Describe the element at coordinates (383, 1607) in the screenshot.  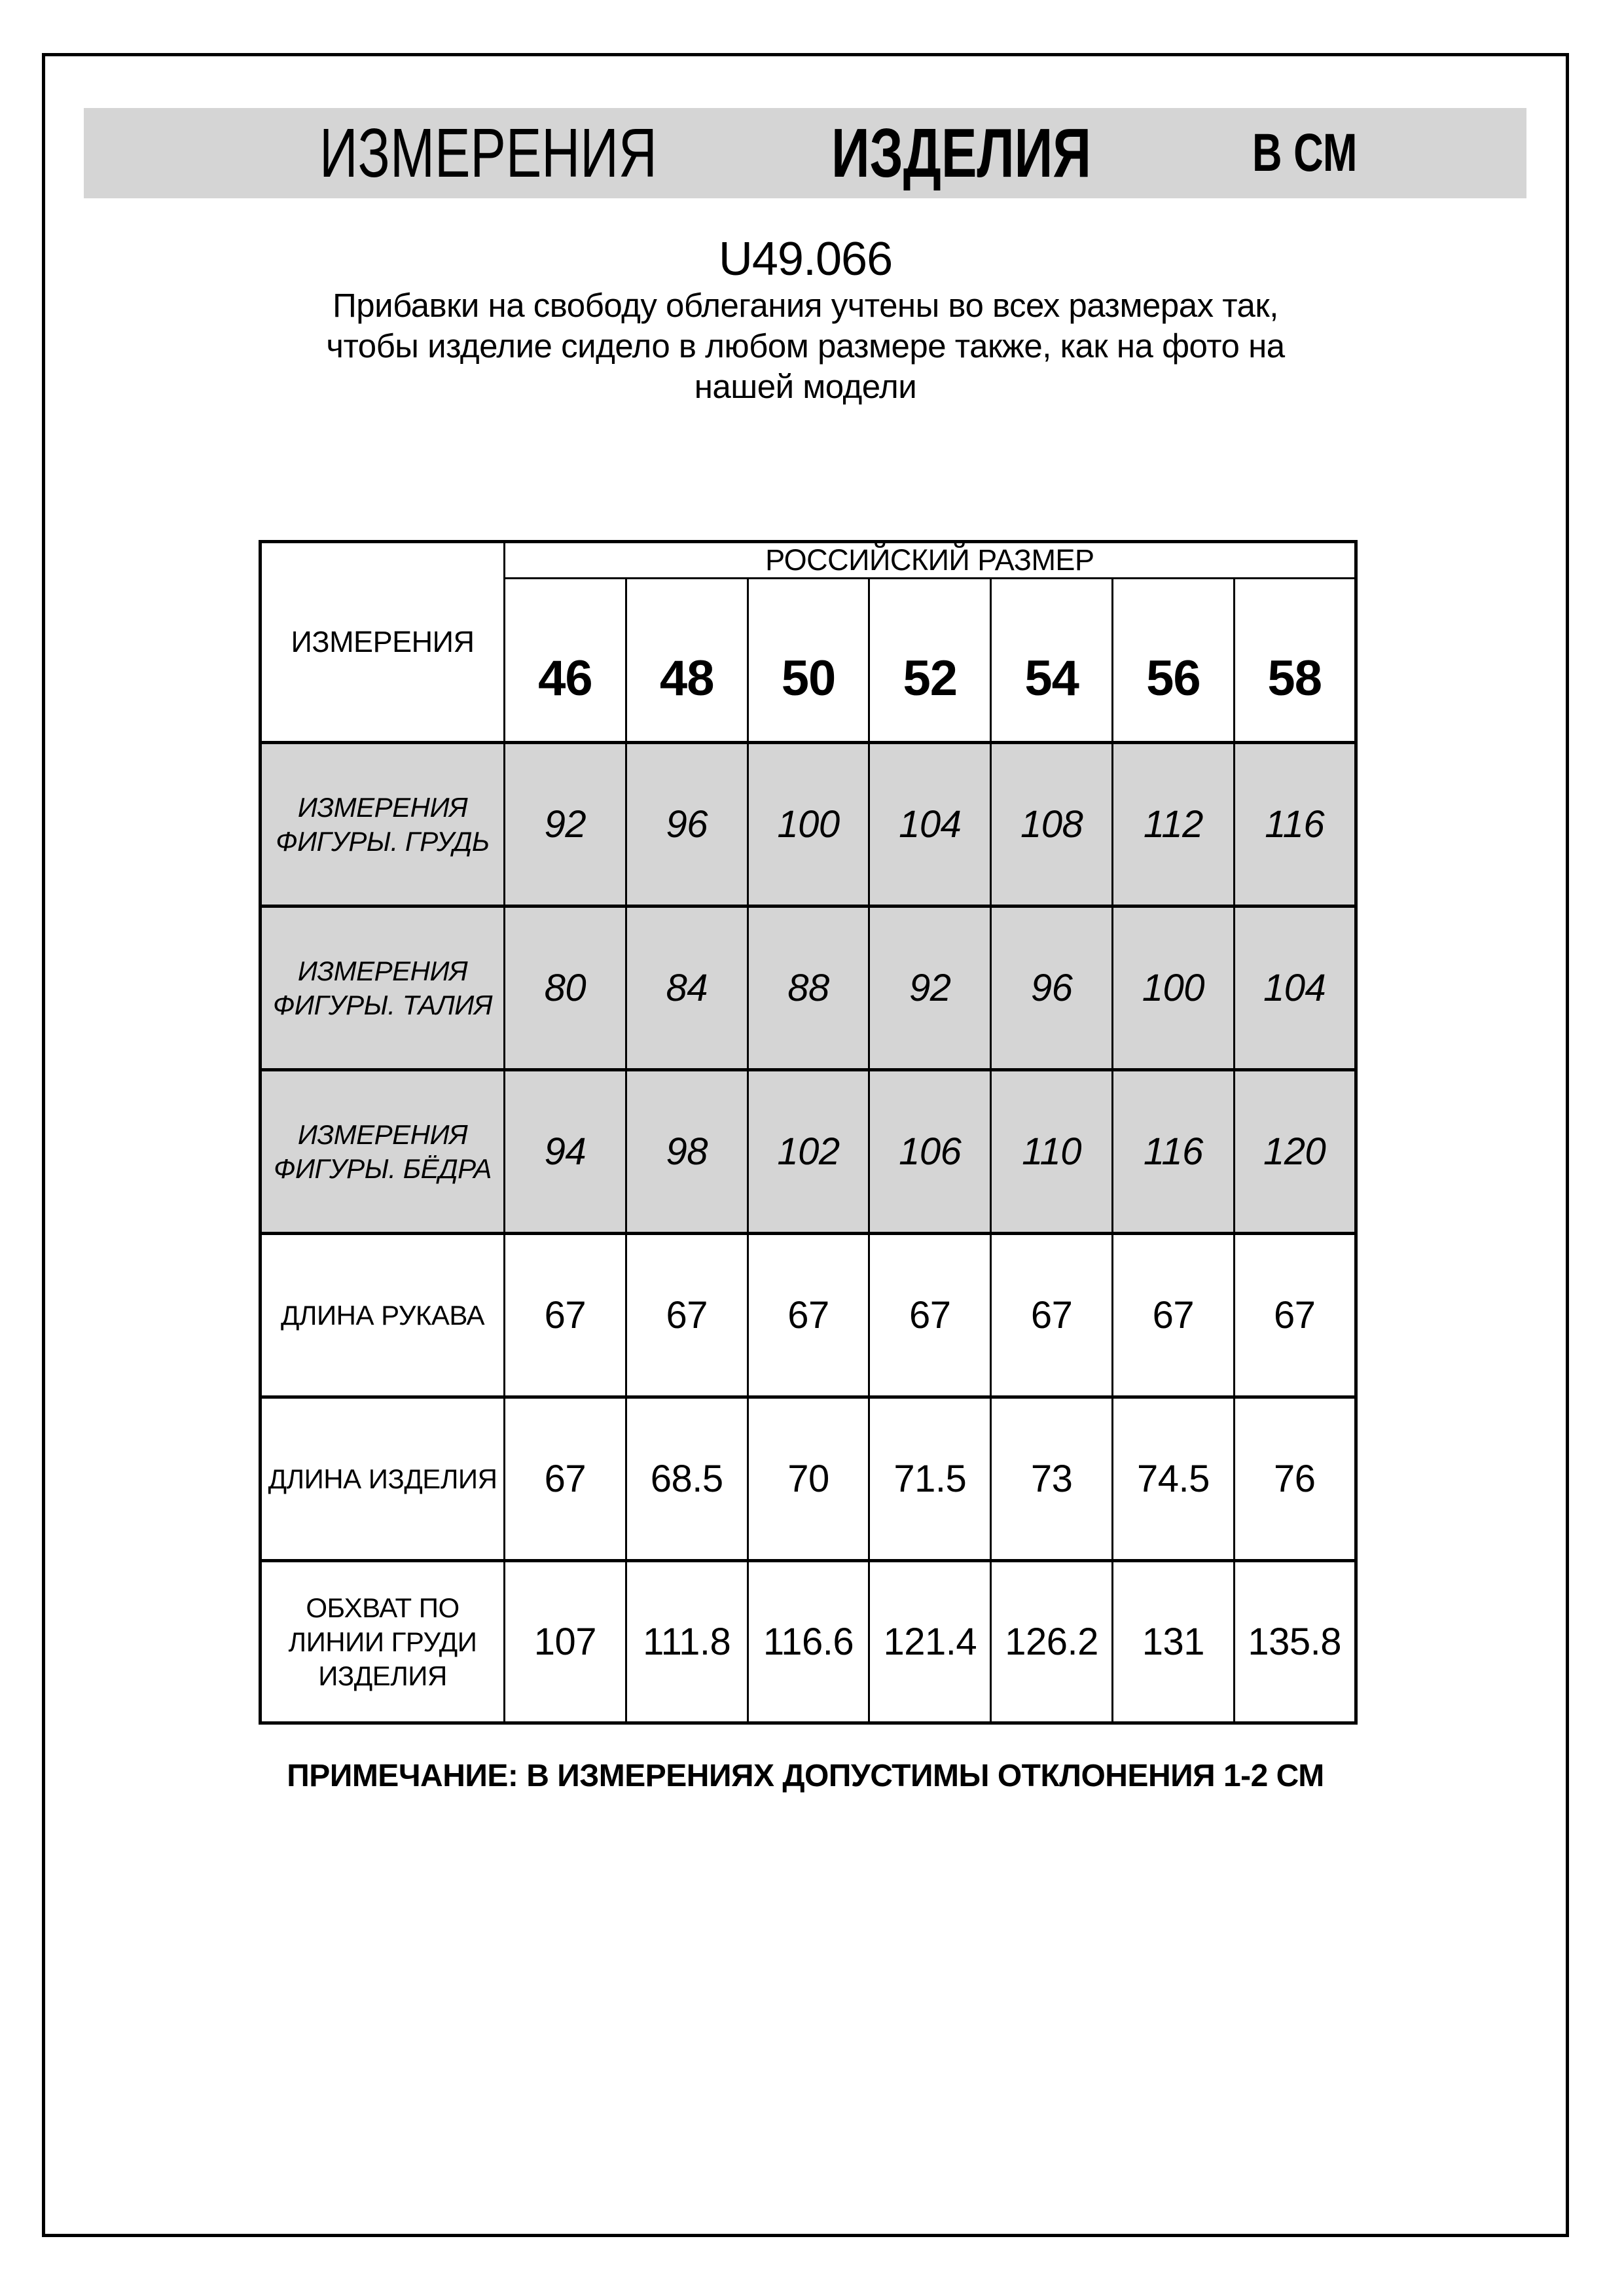
I see `row-label-line: ОБХВАТ ПО` at that location.